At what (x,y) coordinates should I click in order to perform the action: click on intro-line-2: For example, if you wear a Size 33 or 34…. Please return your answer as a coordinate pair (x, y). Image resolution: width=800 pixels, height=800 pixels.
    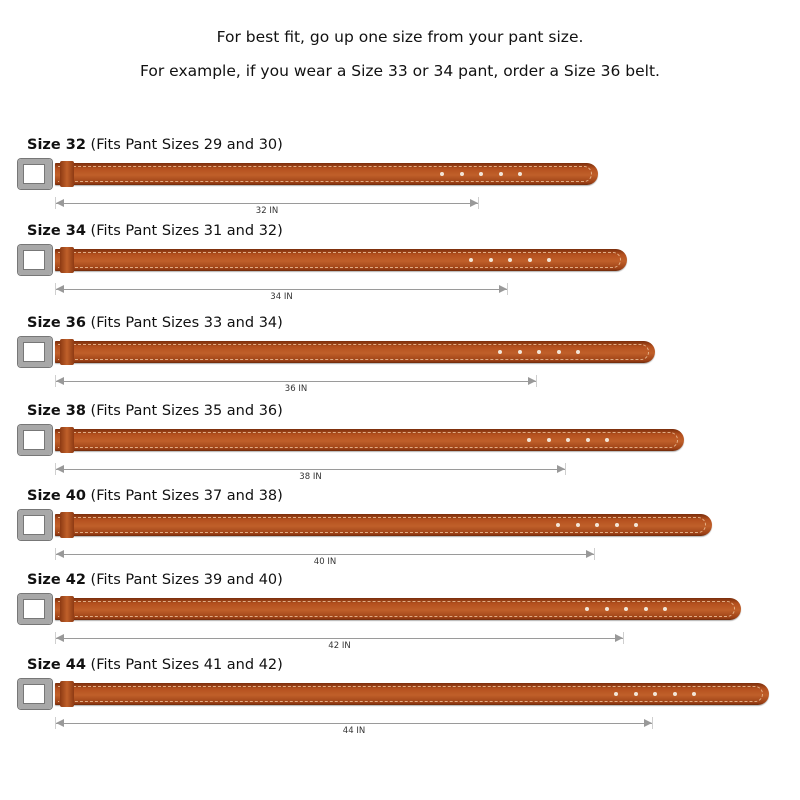
    Looking at the image, I should click on (400, 71).